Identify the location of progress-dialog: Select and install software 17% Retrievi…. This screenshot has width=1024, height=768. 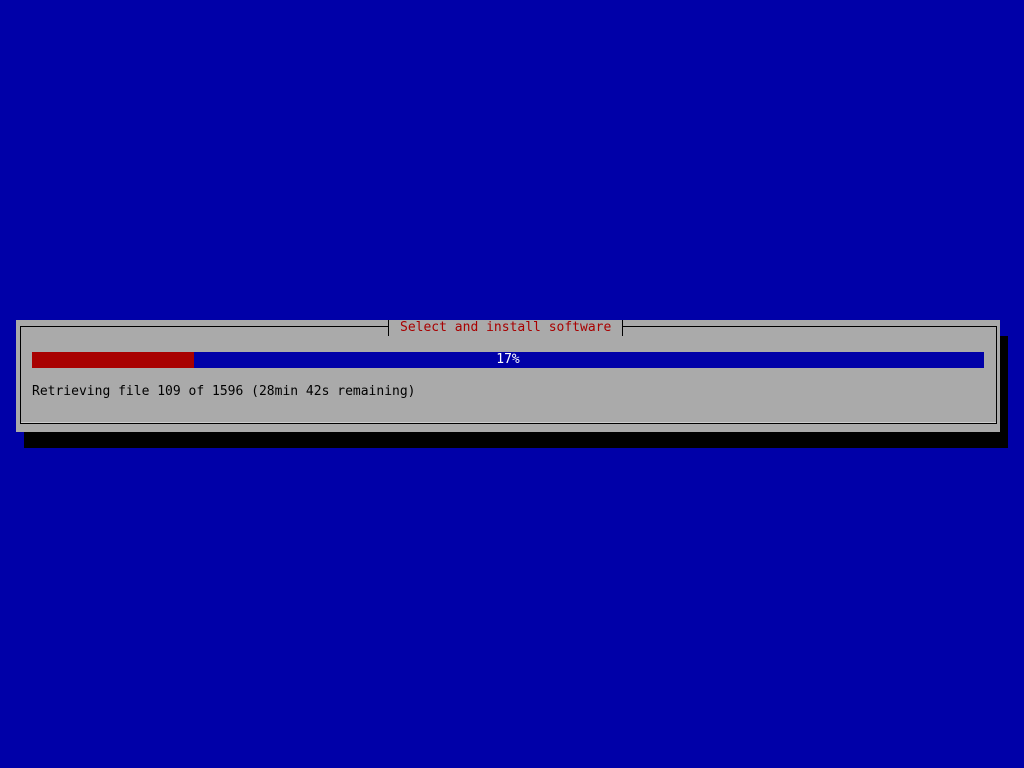
(508, 376).